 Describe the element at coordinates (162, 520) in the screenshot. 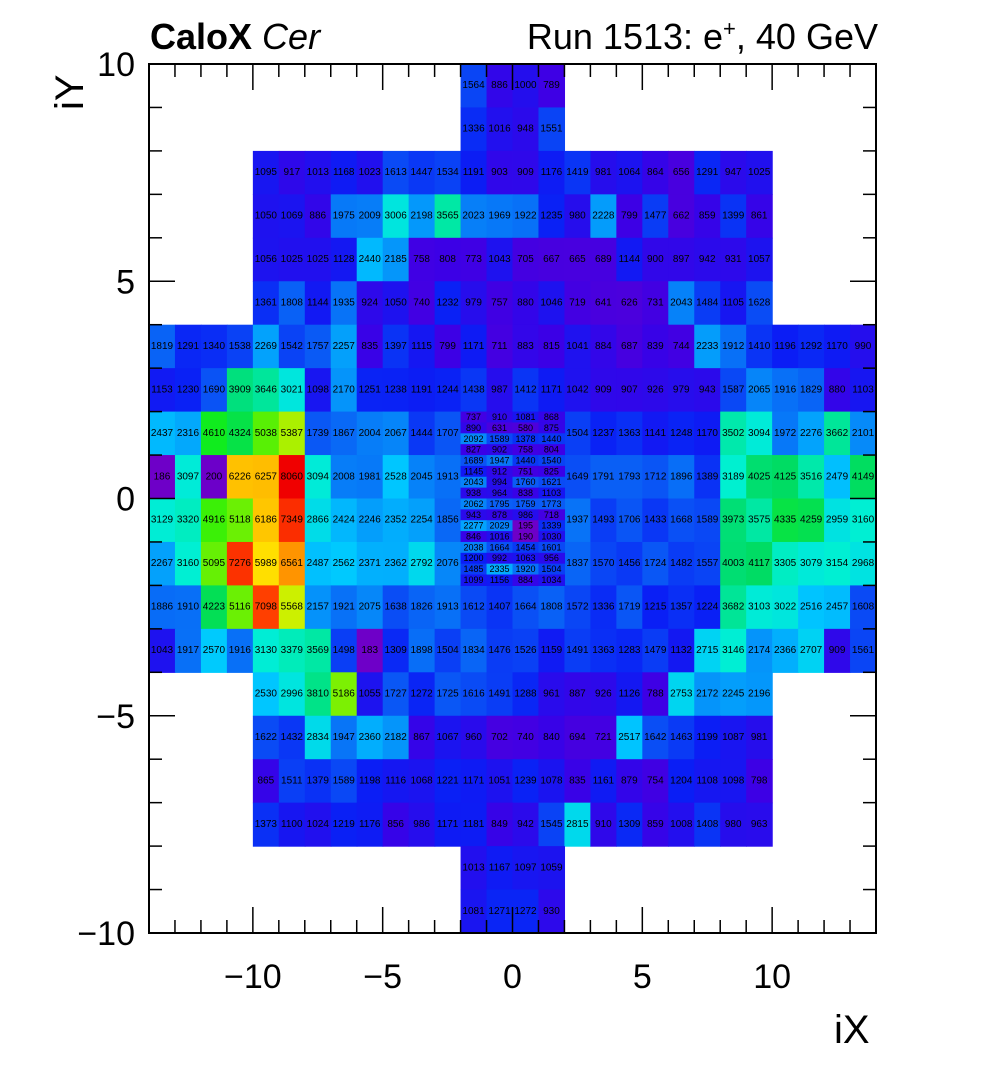

I see `heatmap-cell-label: 3129` at that location.